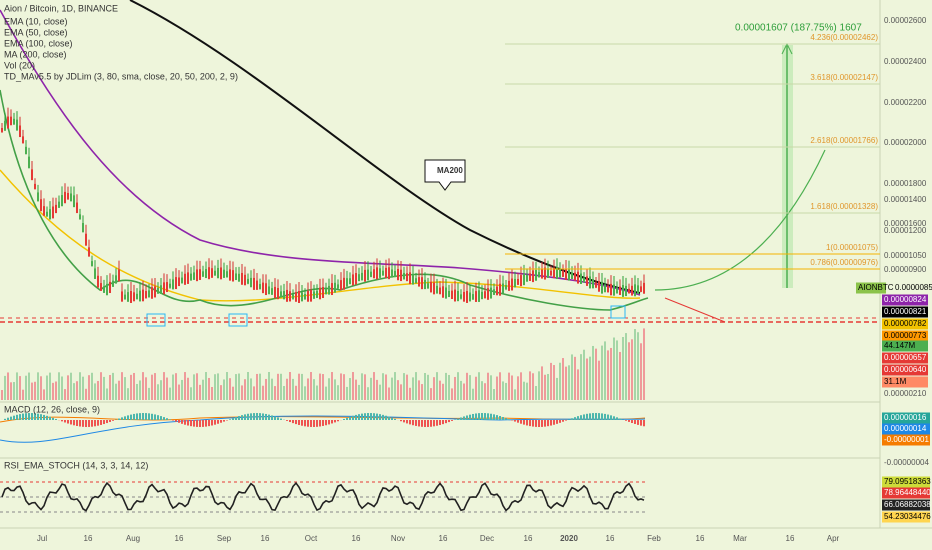 Image resolution: width=932 pixels, height=550 pixels. I want to click on macd-line, so click(323, 429).